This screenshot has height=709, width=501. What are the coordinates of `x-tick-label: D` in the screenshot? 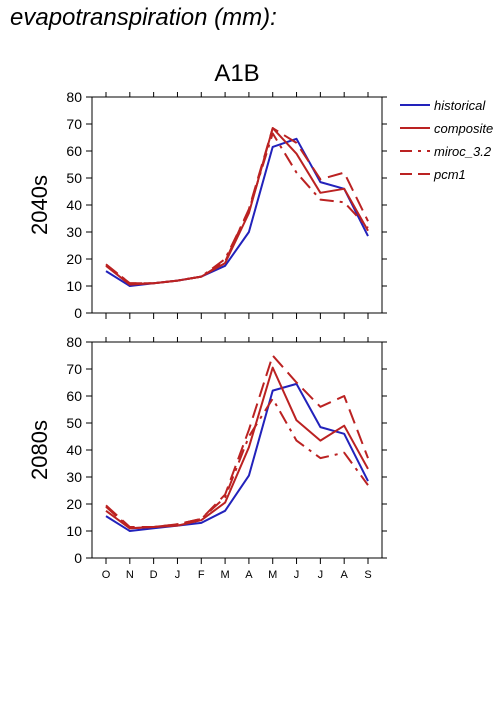 It's located at (154, 575).